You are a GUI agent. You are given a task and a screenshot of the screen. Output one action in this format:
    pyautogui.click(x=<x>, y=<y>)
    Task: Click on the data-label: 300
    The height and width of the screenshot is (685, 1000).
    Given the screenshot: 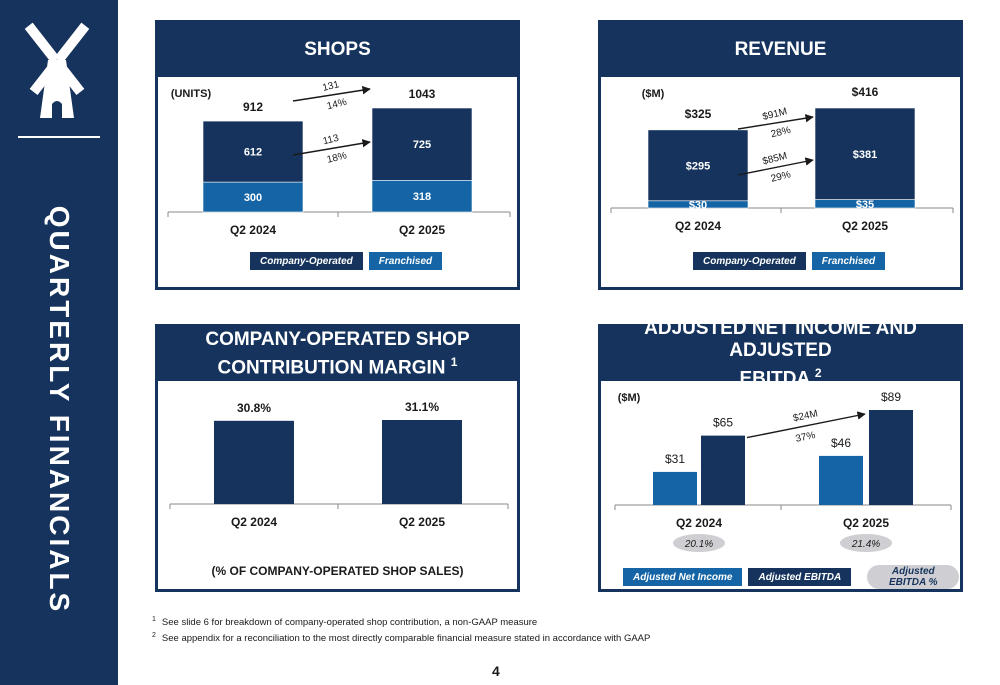 What is the action you would take?
    pyautogui.click(x=253, y=198)
    